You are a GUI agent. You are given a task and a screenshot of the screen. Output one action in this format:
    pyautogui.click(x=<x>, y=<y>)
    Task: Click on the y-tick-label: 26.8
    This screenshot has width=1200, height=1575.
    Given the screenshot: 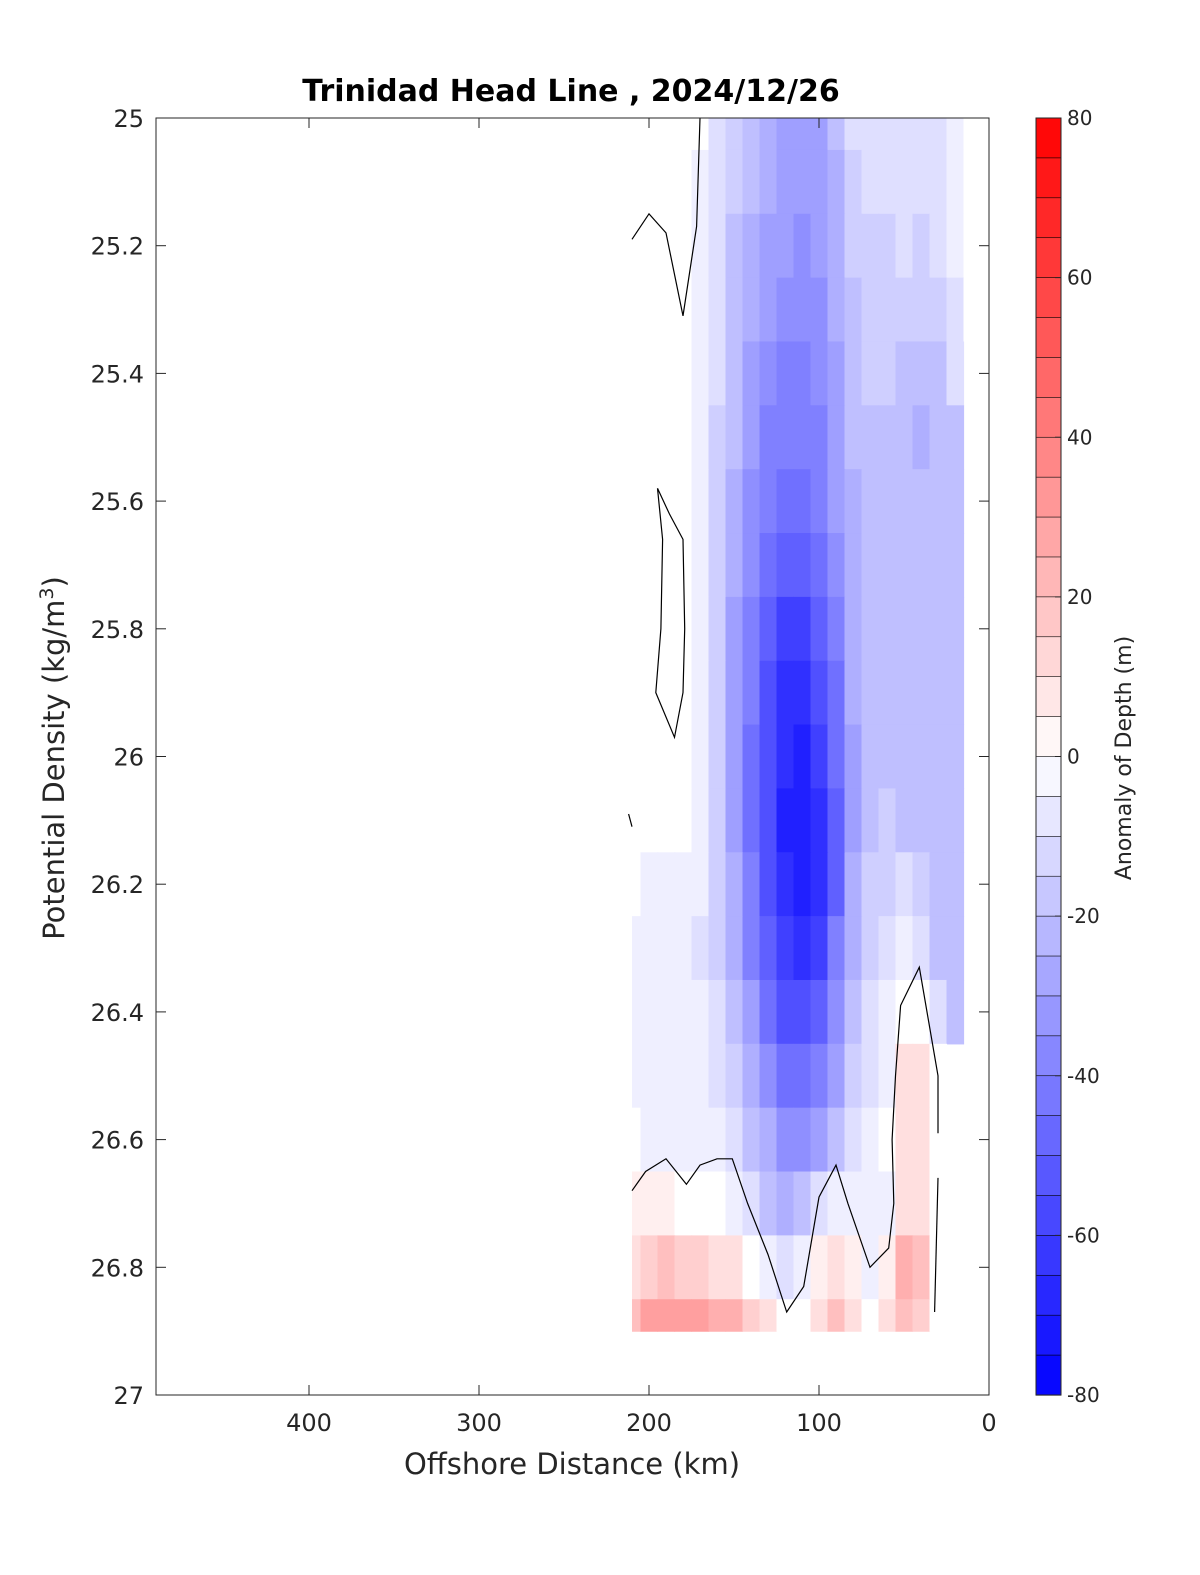 What is the action you would take?
    pyautogui.click(x=117, y=1268)
    